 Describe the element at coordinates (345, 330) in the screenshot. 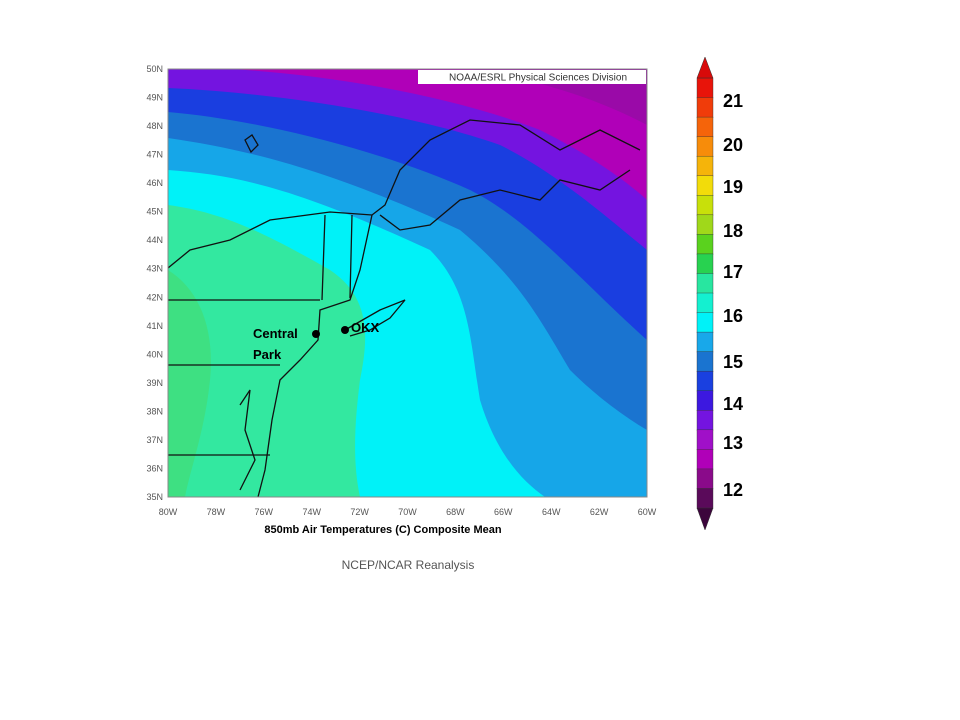

I see `okx-dot` at that location.